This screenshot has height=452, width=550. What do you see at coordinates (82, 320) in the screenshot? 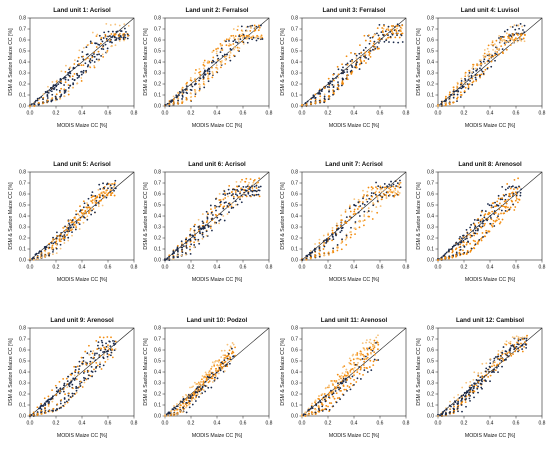
I see `panel-title: Land unit 9: Arenosol` at bounding box center [82, 320].